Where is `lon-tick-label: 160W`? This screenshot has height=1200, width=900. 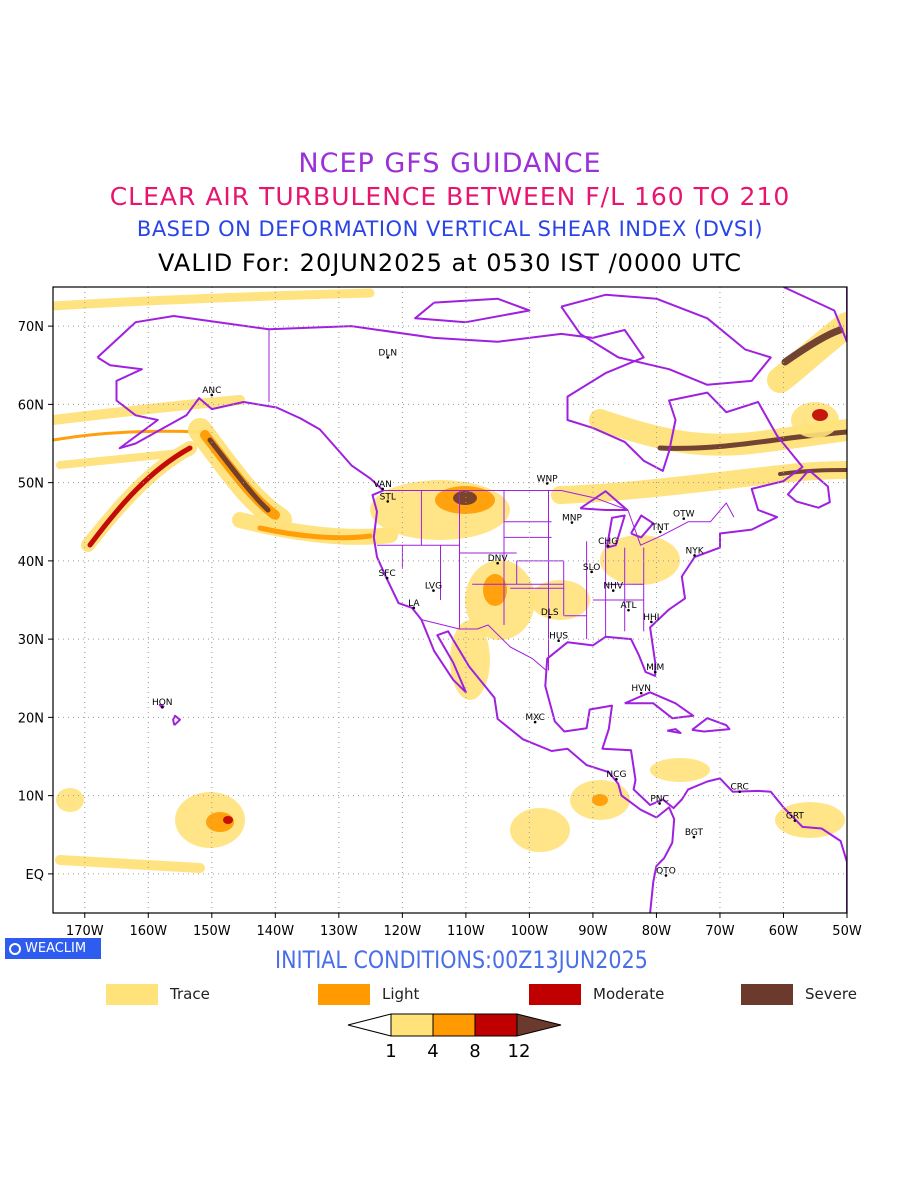 lon-tick-label: 160W is located at coordinates (148, 931).